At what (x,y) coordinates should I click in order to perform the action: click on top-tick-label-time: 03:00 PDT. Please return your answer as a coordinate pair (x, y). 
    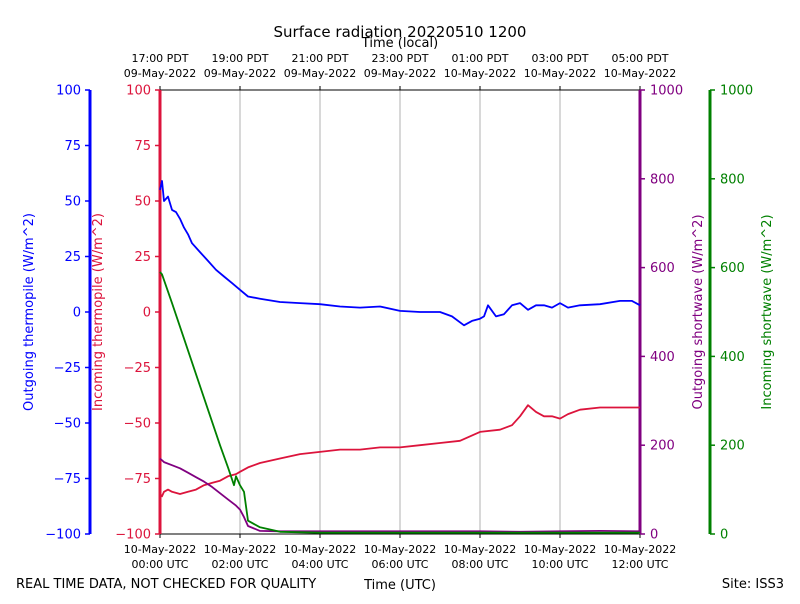
    Looking at the image, I should click on (559, 58).